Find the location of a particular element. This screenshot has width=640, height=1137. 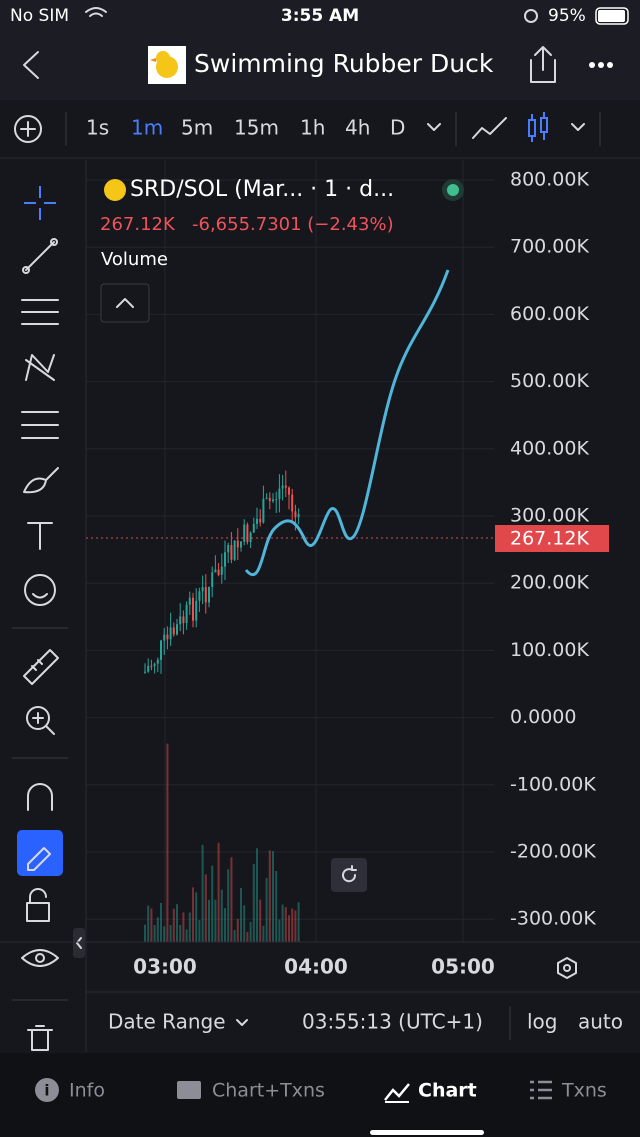

emoji-tool is located at coordinates (40, 590).